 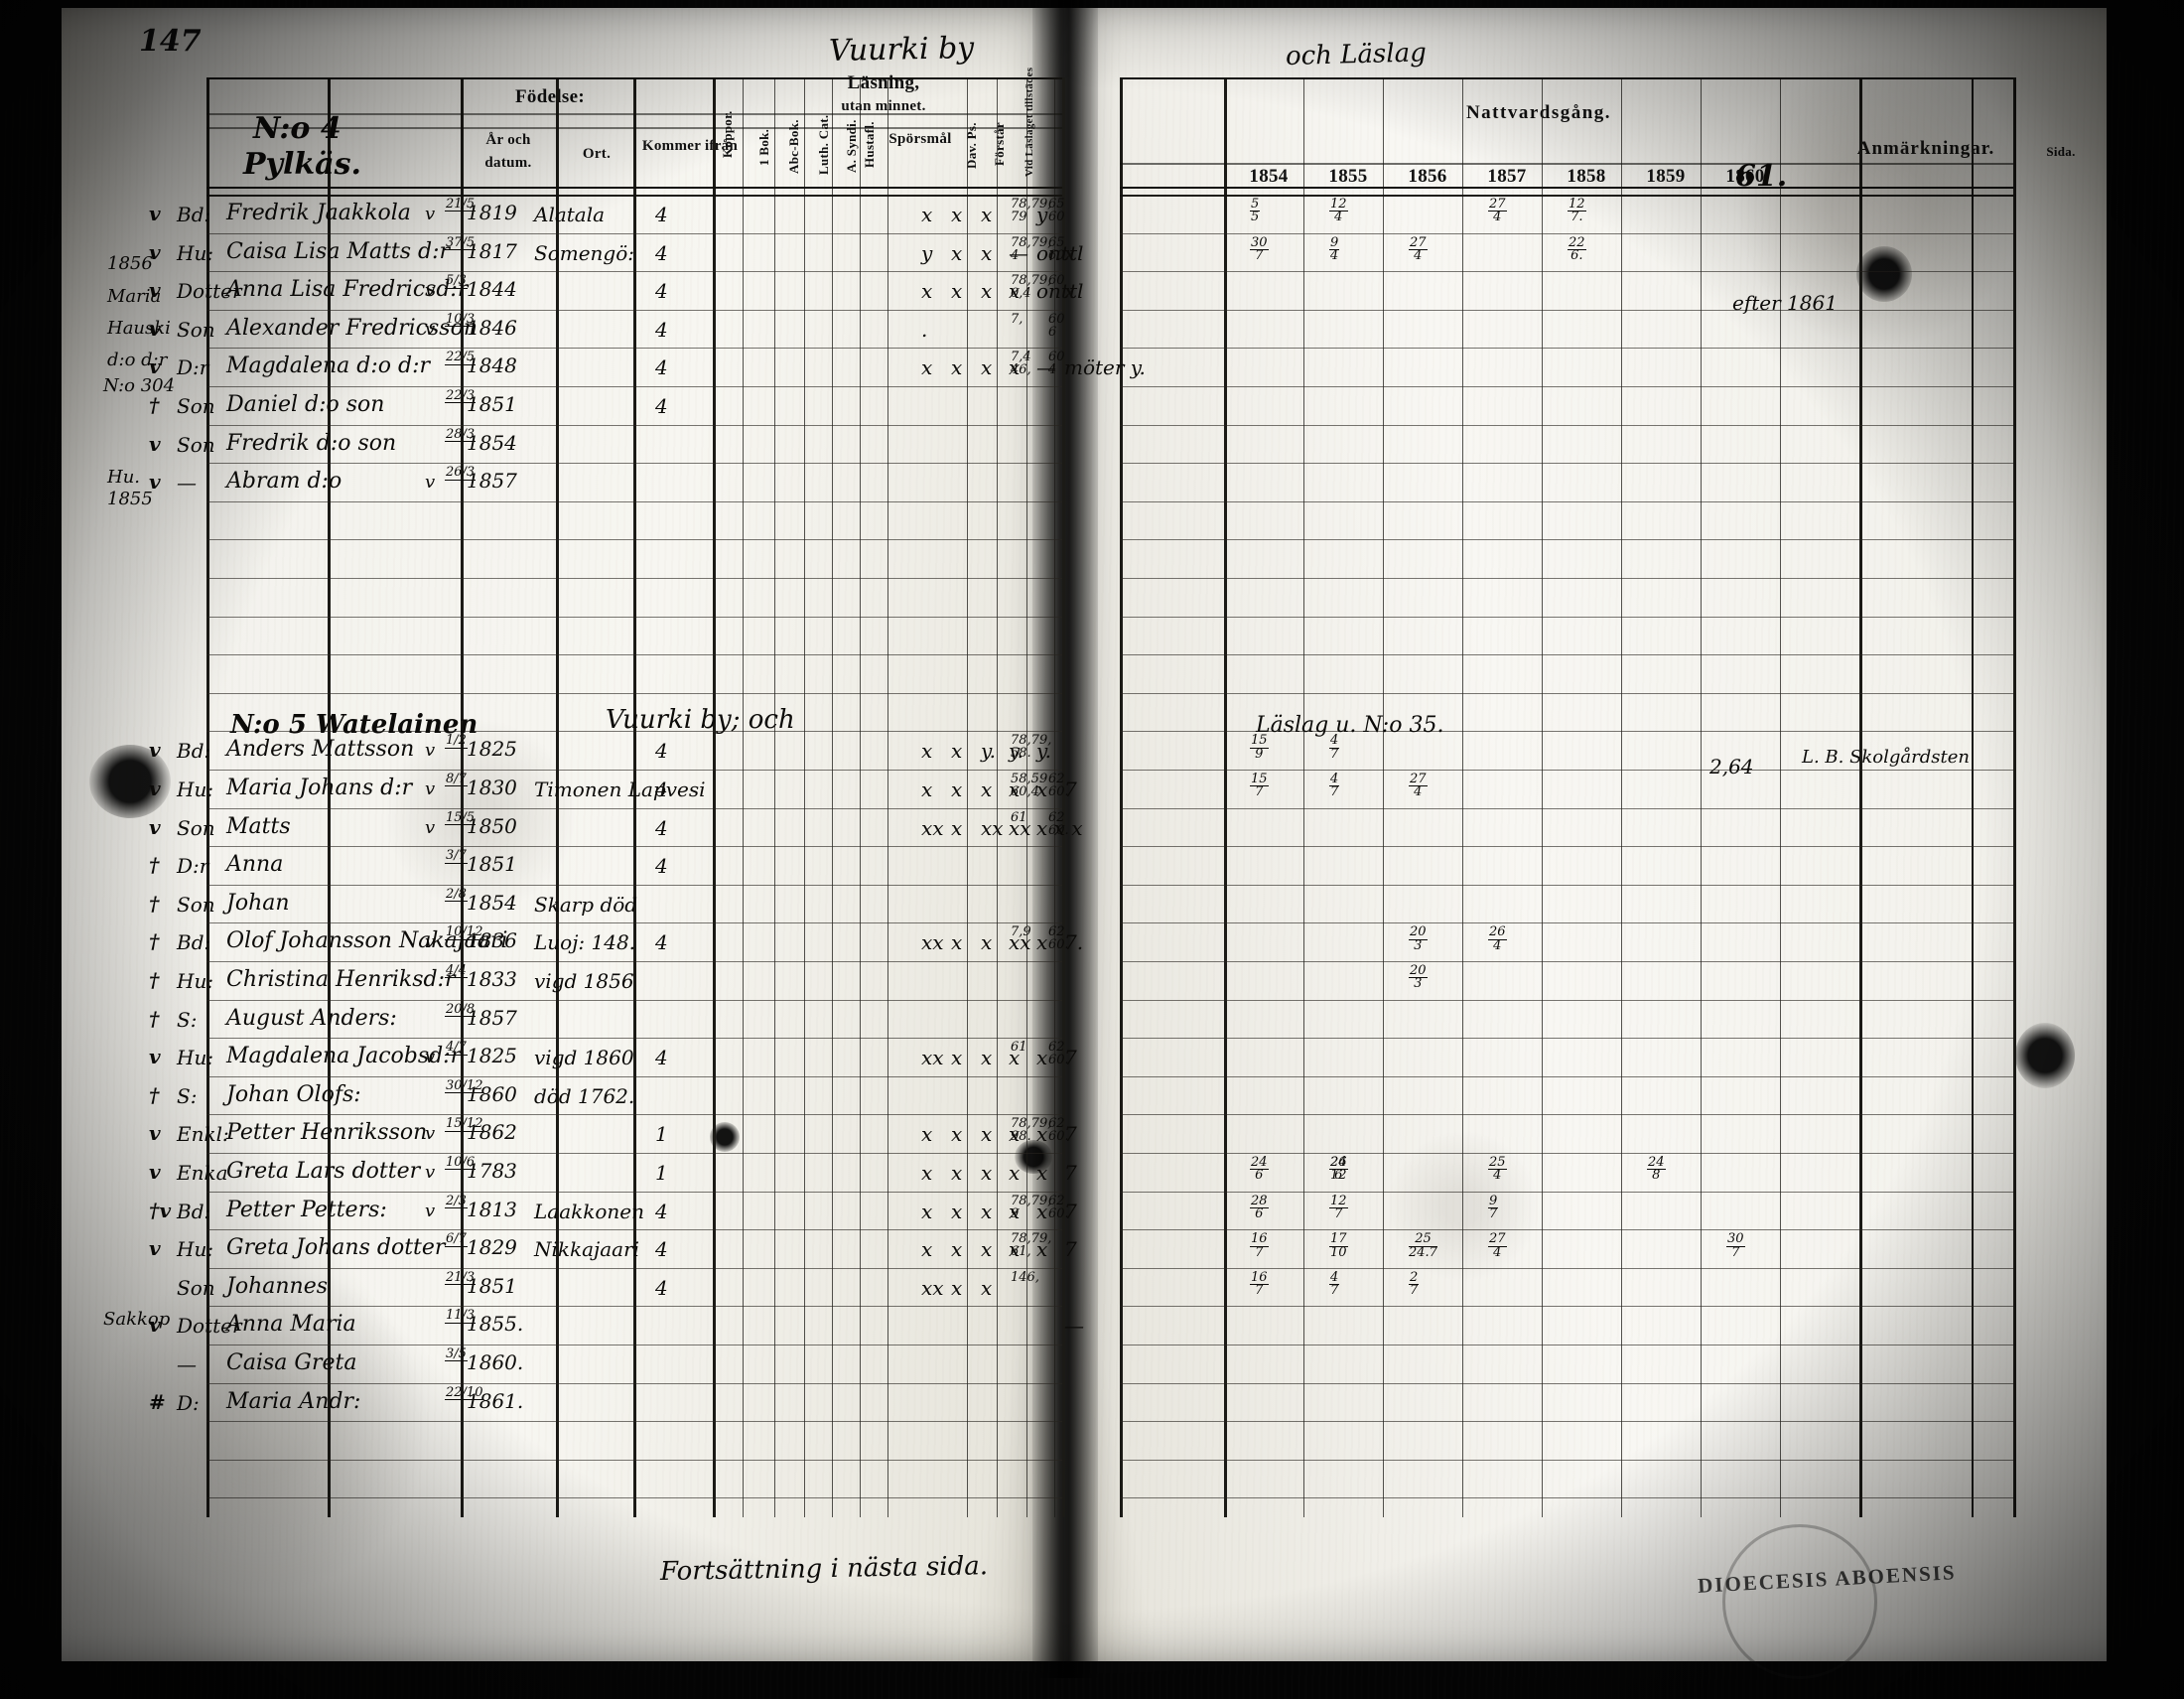 I want to click on remark-skolgardsten: L. B. Skolgårdsten, so click(x=1886, y=757).